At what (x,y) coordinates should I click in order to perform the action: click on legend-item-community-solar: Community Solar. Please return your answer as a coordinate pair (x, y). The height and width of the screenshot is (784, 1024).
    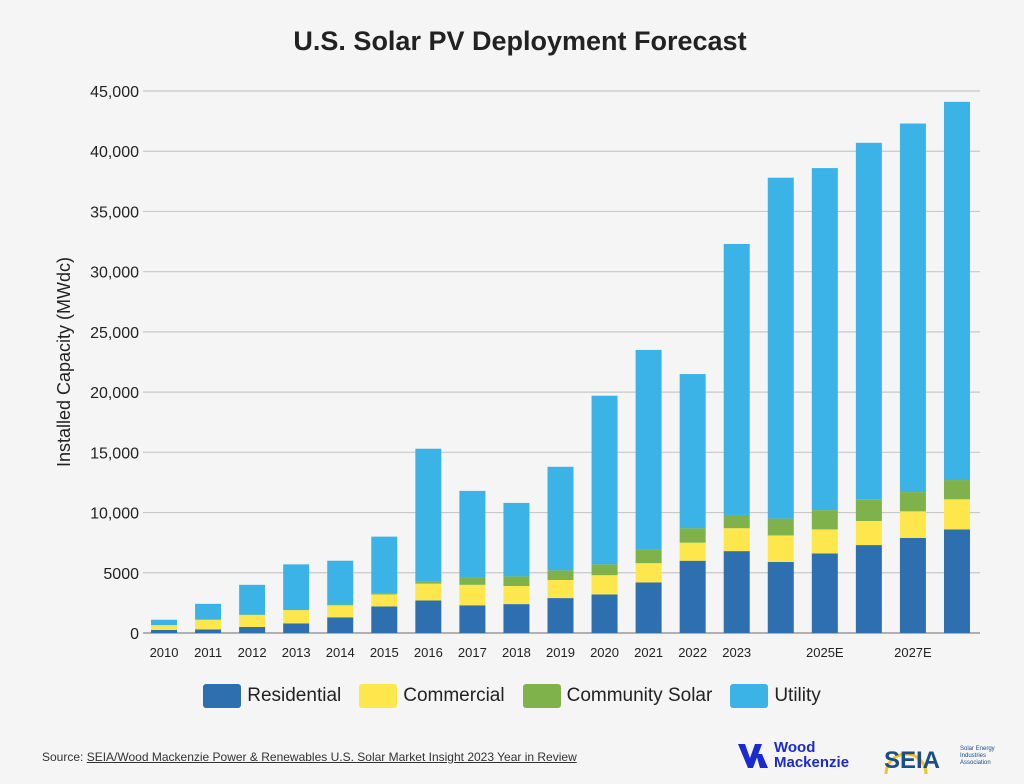
    Looking at the image, I should click on (617, 696).